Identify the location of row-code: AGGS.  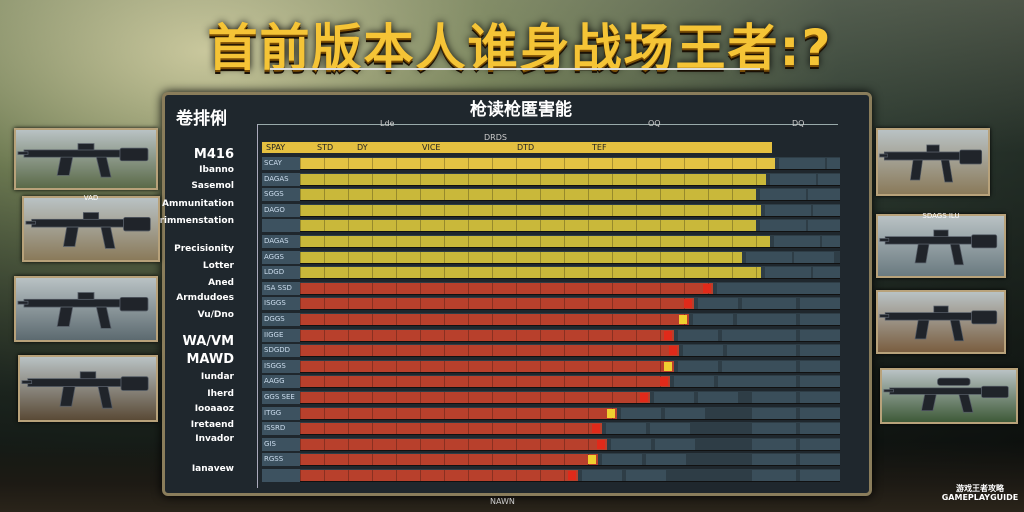
(281, 257).